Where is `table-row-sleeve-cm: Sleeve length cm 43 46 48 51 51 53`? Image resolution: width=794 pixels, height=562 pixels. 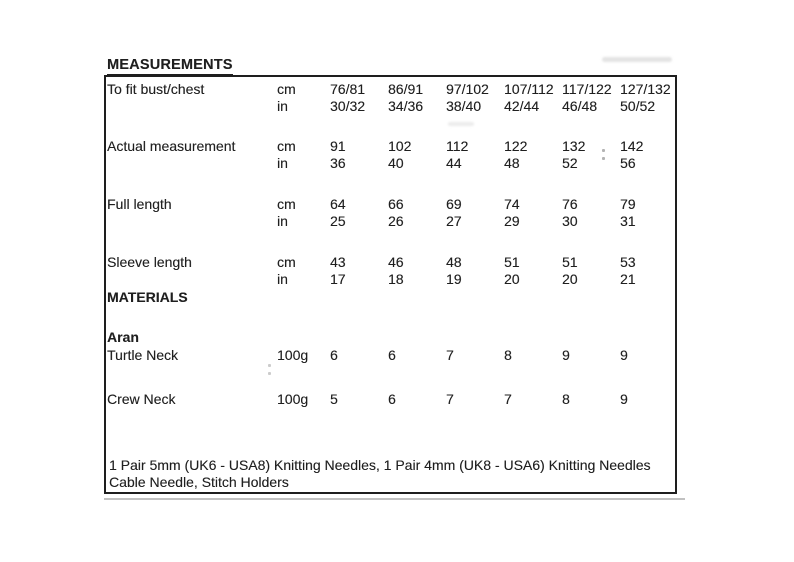
table-row-sleeve-cm: Sleeve length cm 43 46 48 51 51 53 is located at coordinates (395, 262).